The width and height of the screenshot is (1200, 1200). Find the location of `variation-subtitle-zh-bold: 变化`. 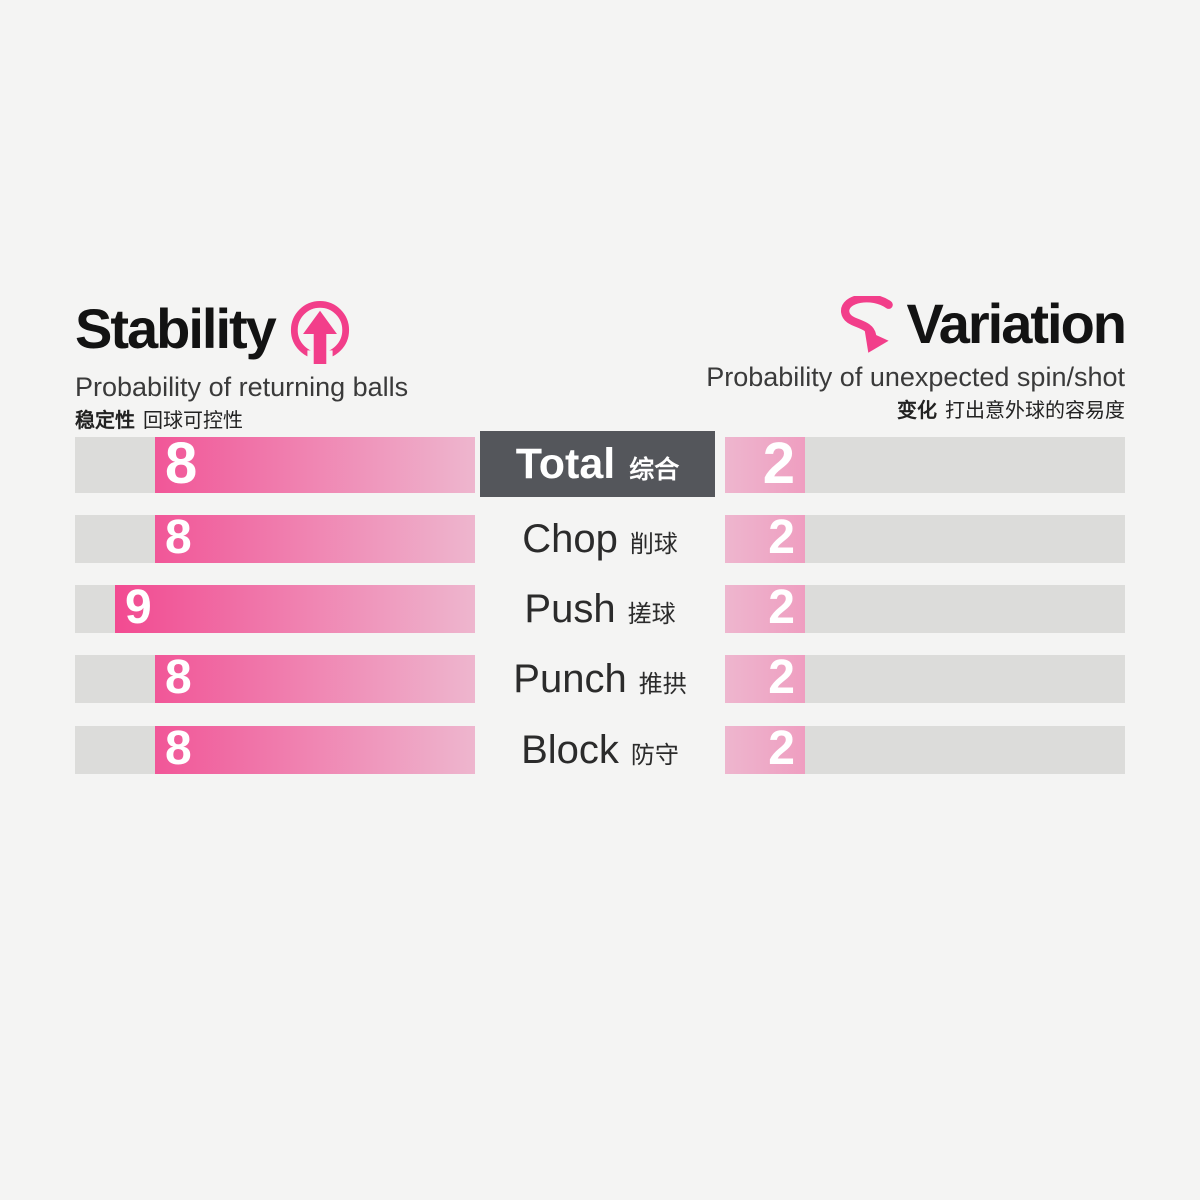

variation-subtitle-zh-bold: 变化 is located at coordinates (917, 411).